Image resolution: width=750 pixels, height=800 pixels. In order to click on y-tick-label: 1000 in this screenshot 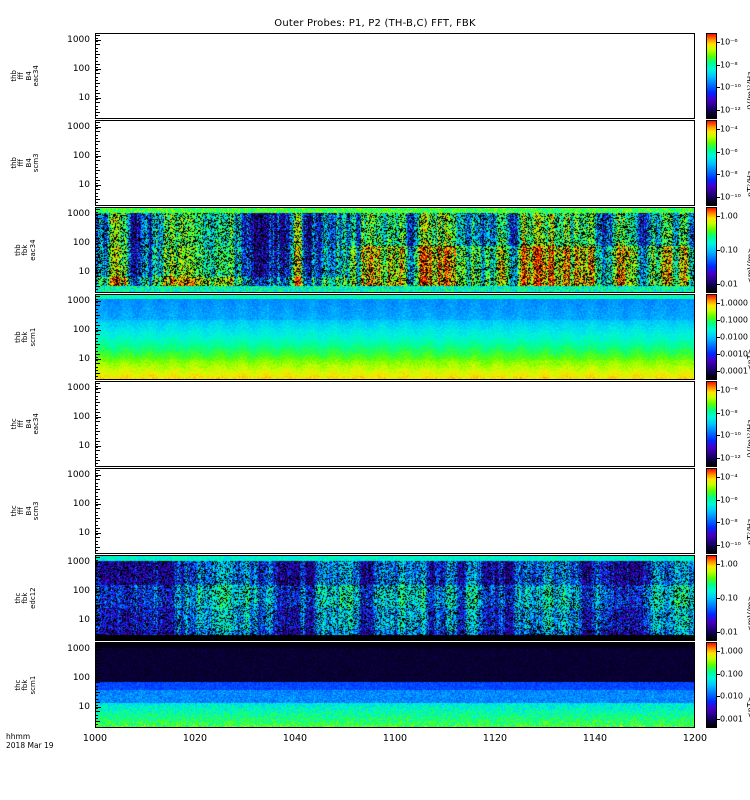, I will do `click(78, 649)`.